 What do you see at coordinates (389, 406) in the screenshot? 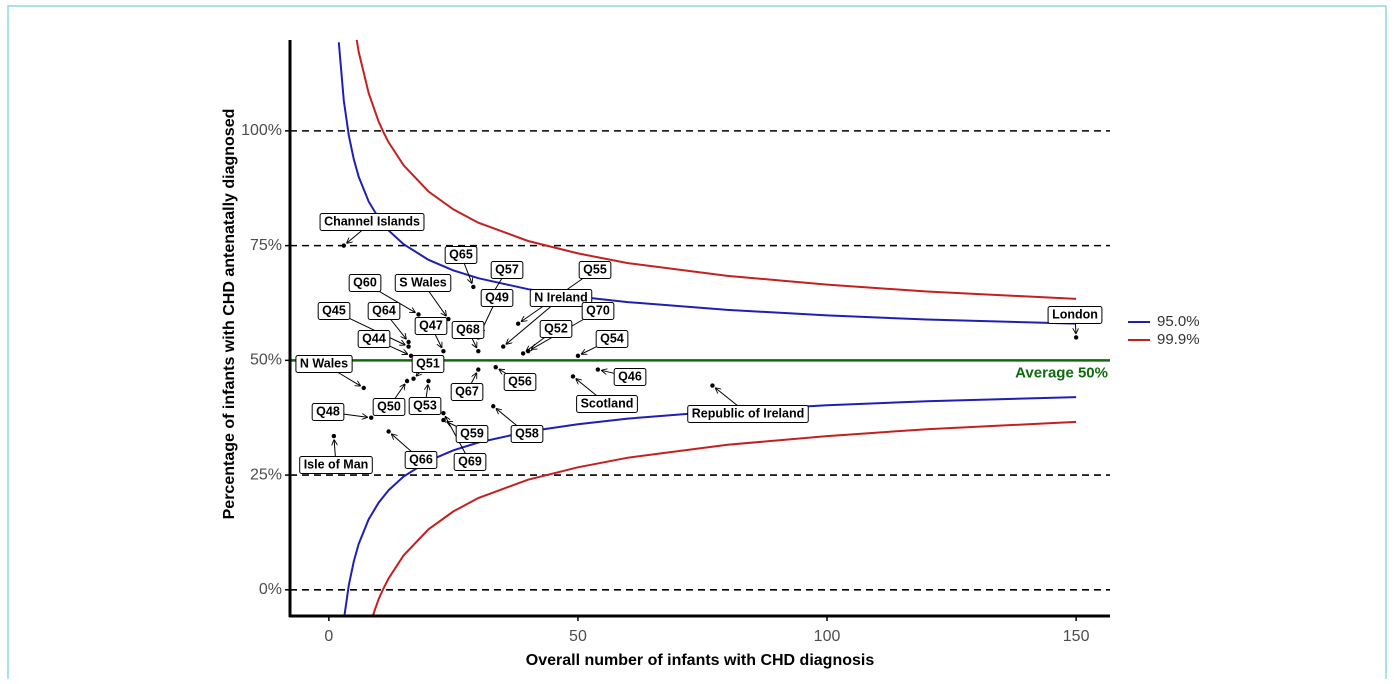
I see `point-label: Q50` at bounding box center [389, 406].